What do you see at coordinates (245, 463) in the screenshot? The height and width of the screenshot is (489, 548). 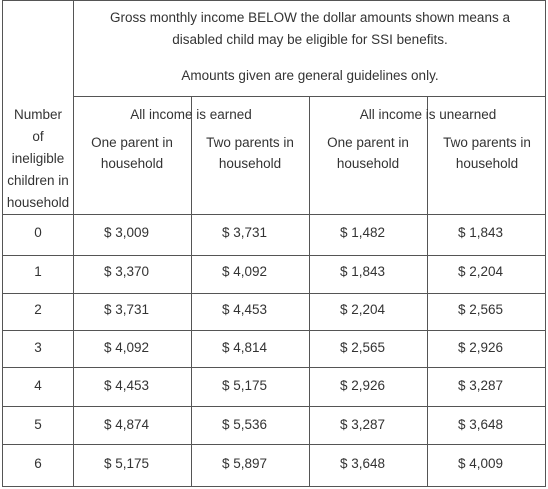 I see `table-cell: $ 5,897` at bounding box center [245, 463].